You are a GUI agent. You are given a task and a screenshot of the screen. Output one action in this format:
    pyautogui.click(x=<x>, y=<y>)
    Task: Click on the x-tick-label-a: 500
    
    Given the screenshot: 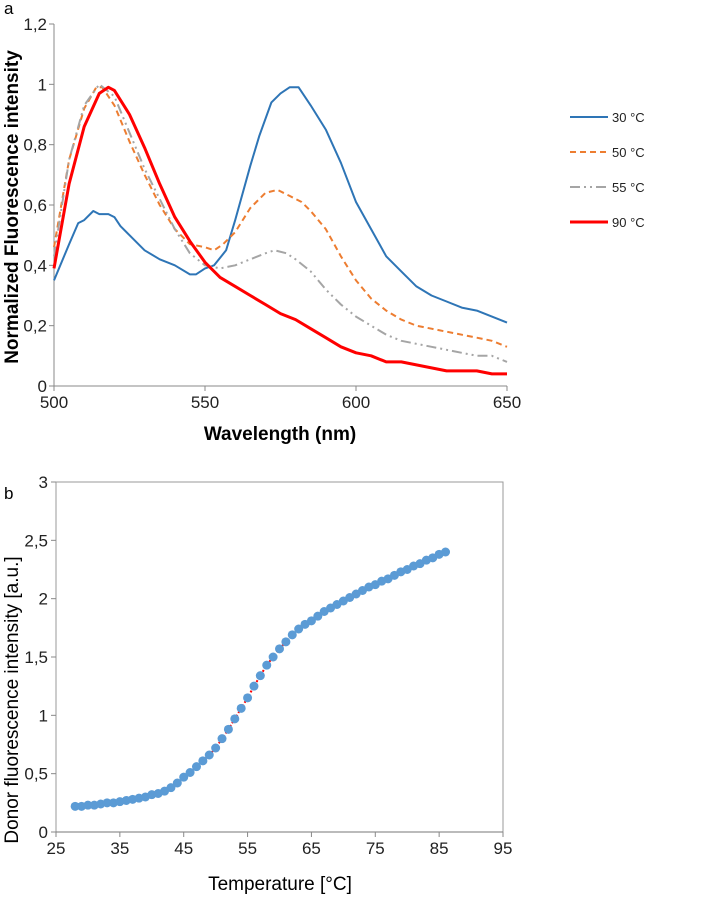 What is the action you would take?
    pyautogui.click(x=54, y=402)
    